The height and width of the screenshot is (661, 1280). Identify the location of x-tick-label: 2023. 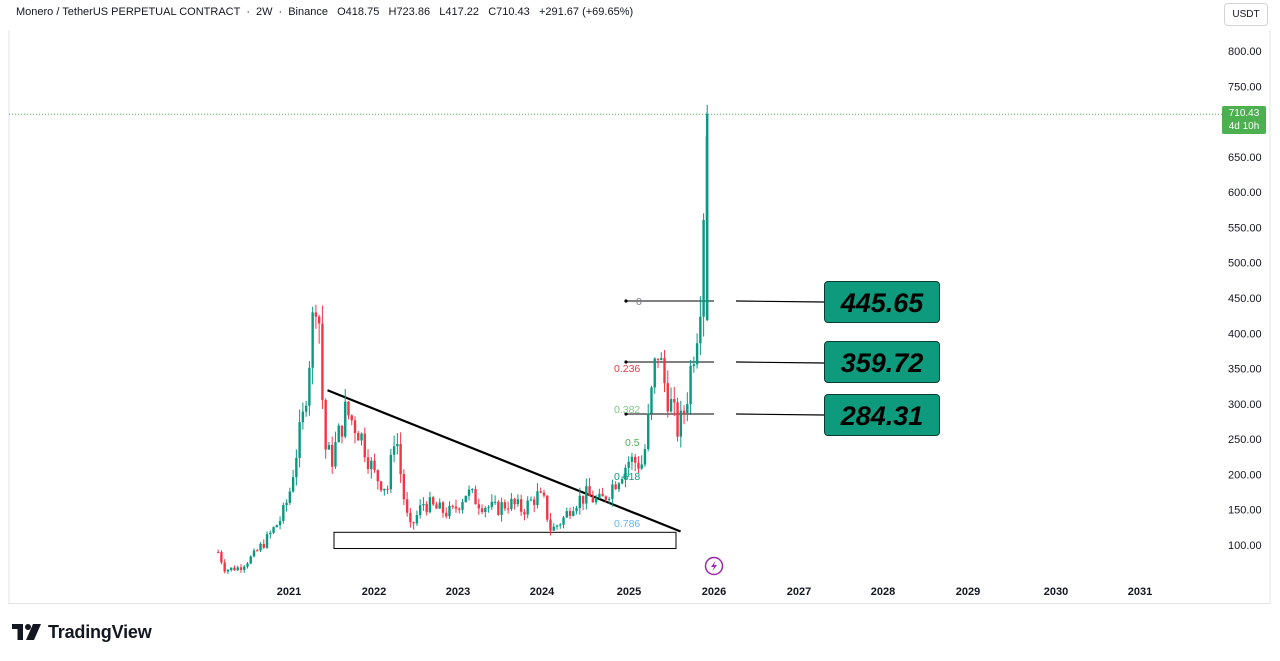
(458, 592).